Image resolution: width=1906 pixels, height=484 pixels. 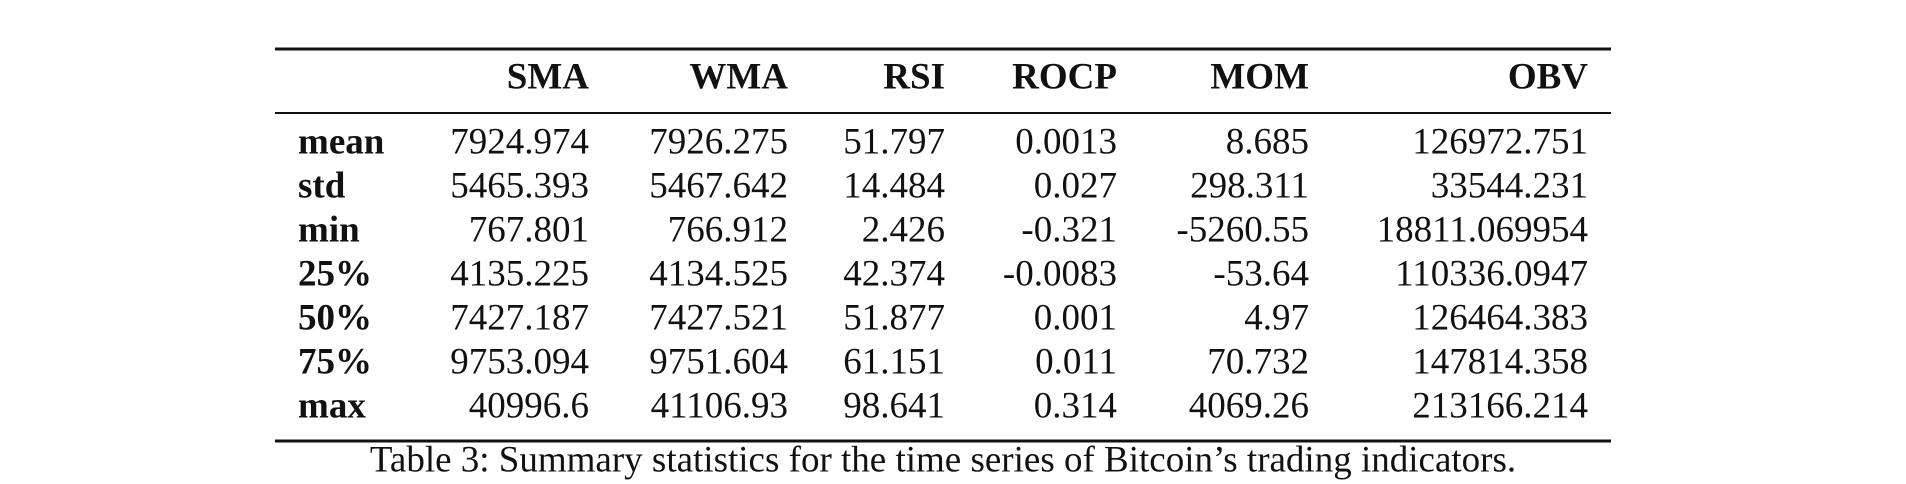 What do you see at coordinates (529, 405) in the screenshot?
I see `cell: 40996.6` at bounding box center [529, 405].